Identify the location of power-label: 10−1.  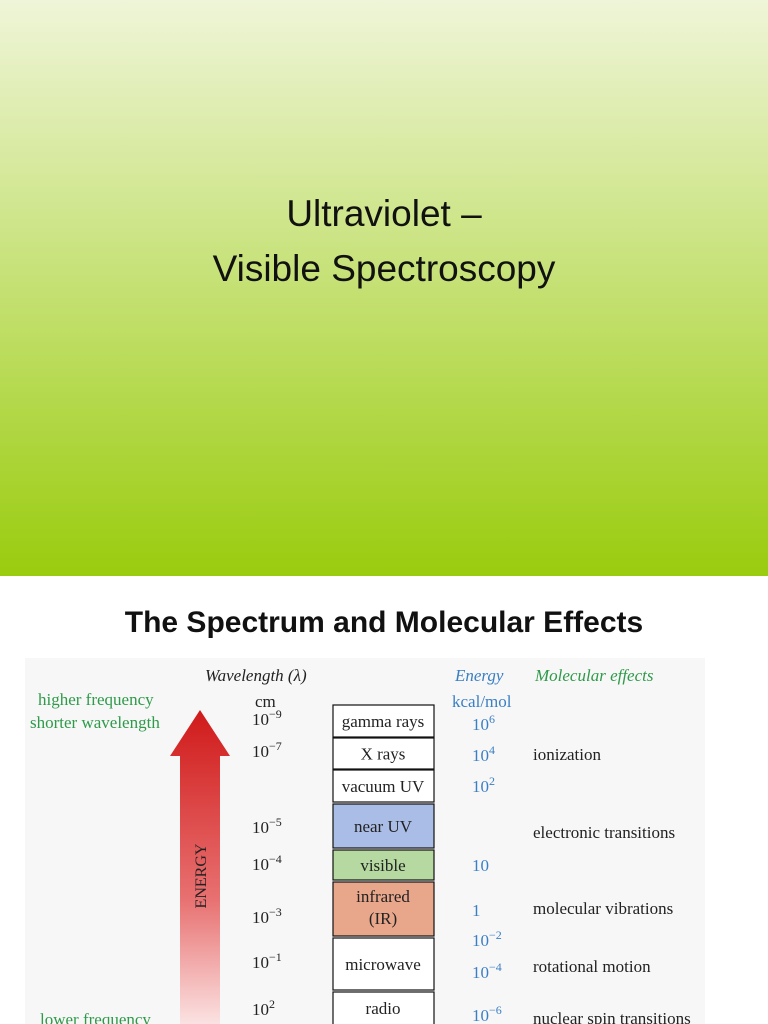
(267, 961).